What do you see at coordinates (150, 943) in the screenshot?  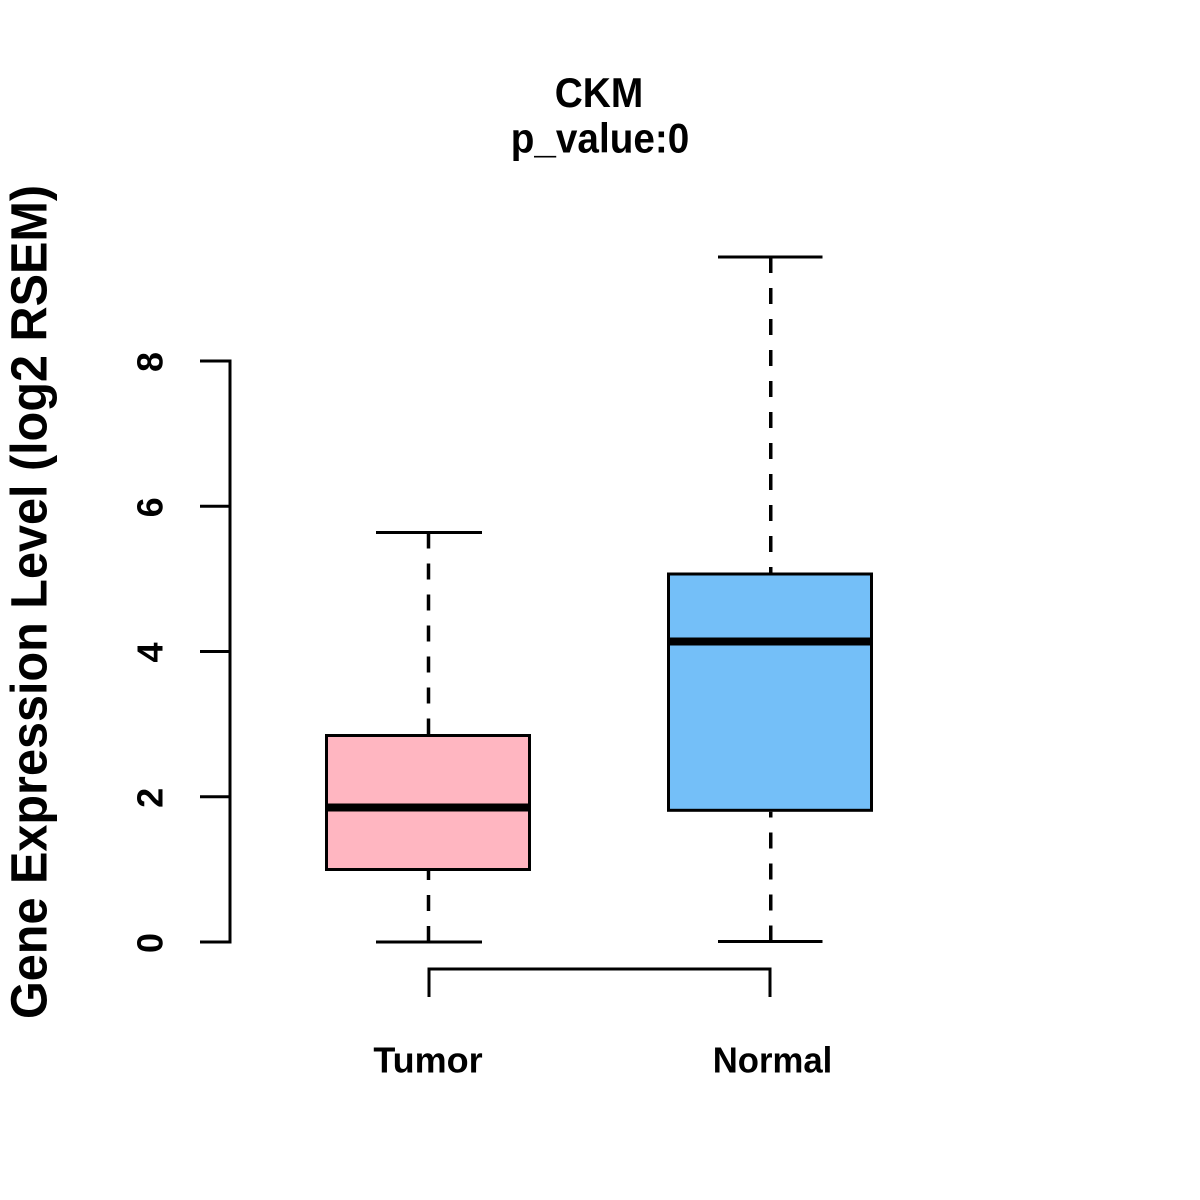 I see `svg-text: 0` at bounding box center [150, 943].